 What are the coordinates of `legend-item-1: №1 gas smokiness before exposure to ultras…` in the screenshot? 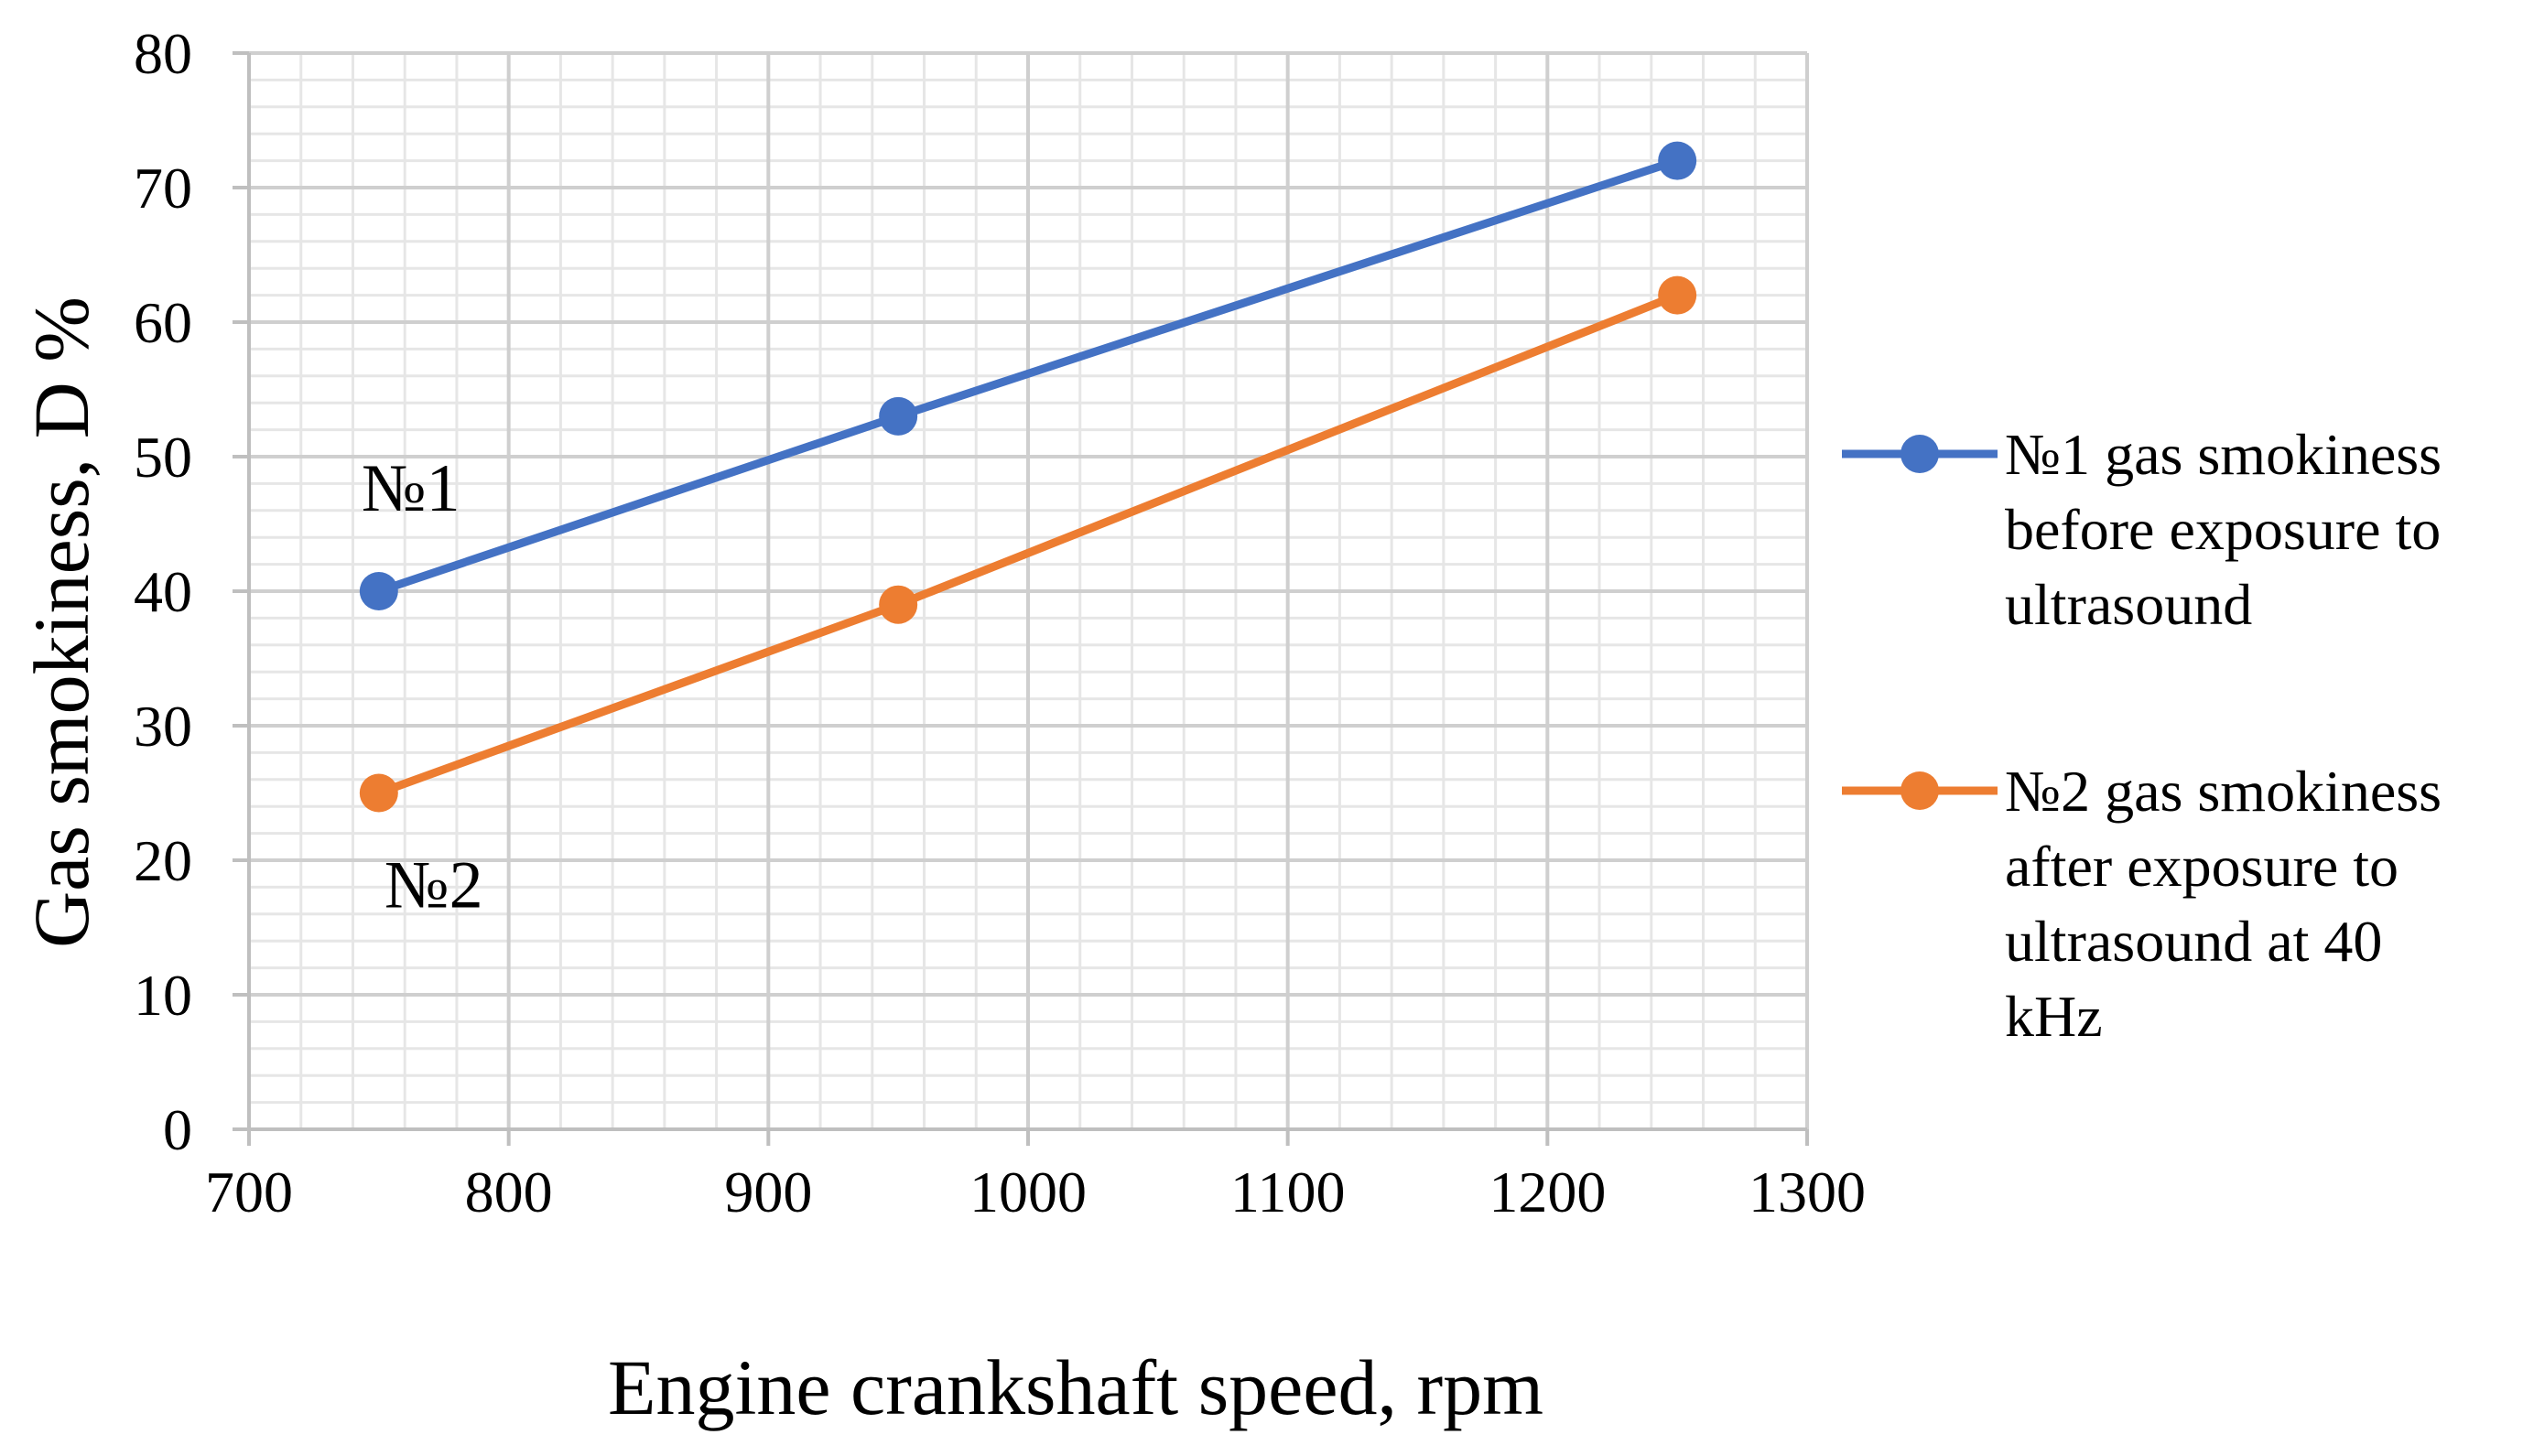 It's located at (2142, 529).